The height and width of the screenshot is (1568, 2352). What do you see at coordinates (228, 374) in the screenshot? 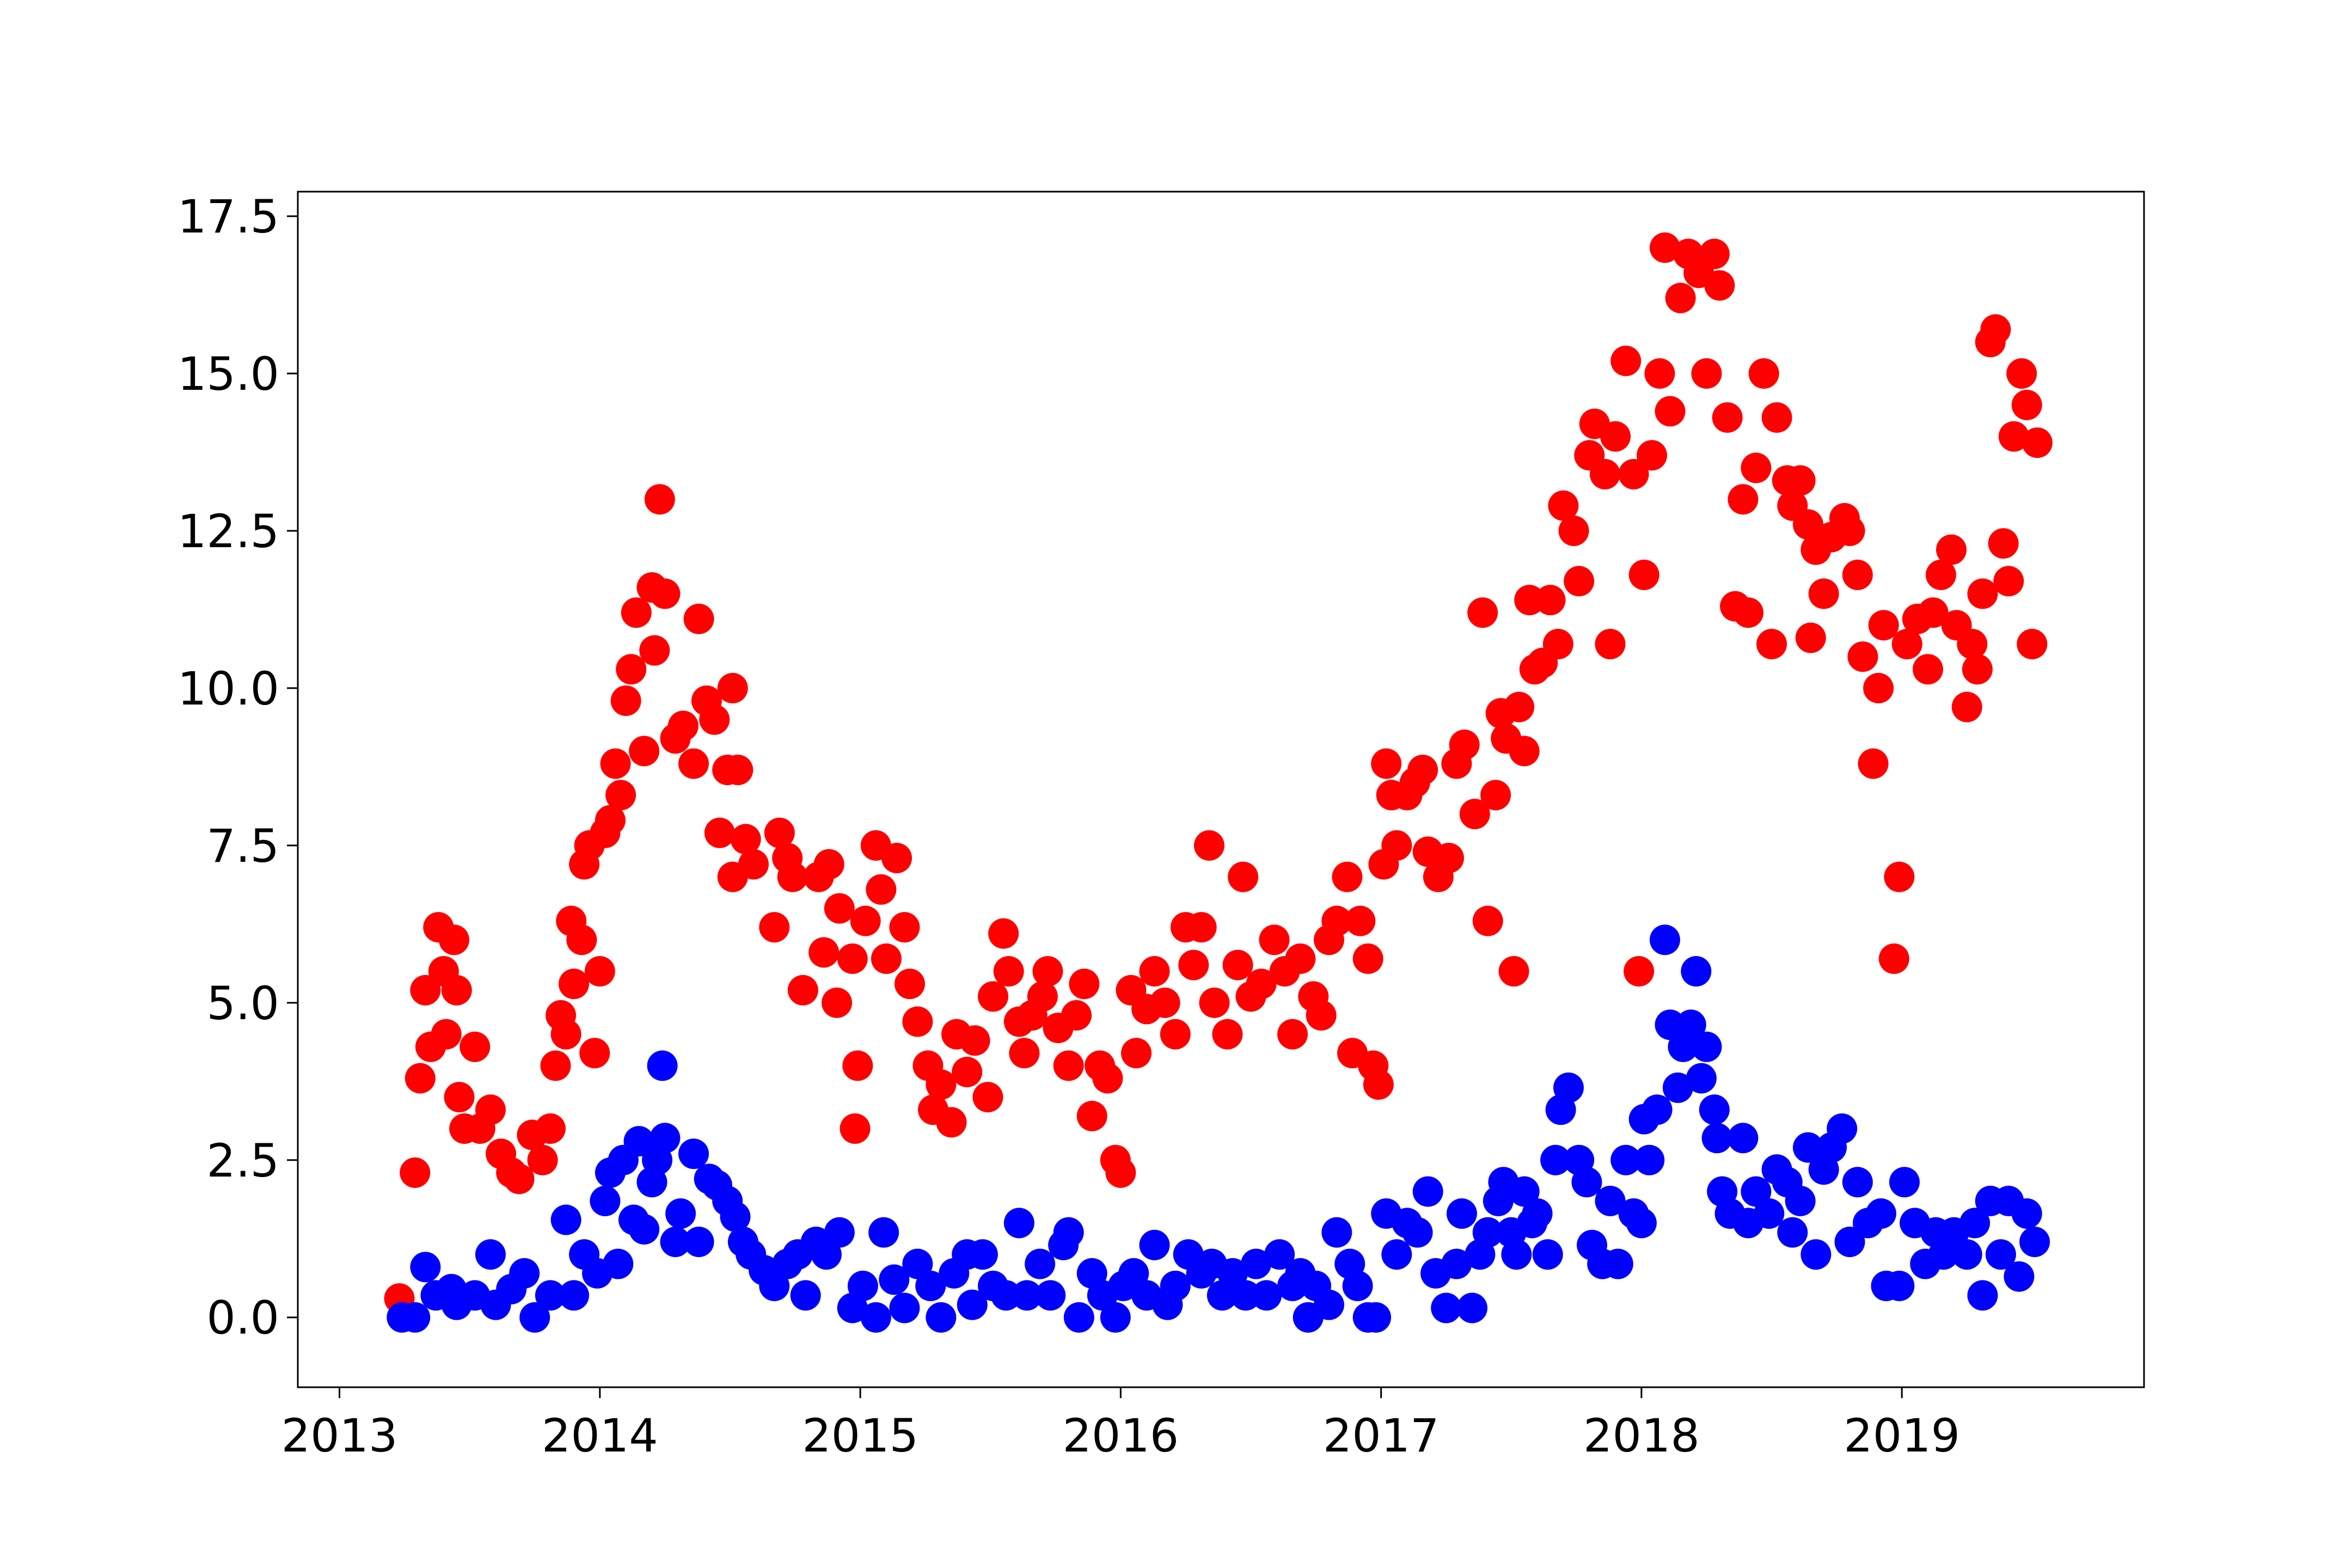
I see `y-tick-label: 15.0` at bounding box center [228, 374].